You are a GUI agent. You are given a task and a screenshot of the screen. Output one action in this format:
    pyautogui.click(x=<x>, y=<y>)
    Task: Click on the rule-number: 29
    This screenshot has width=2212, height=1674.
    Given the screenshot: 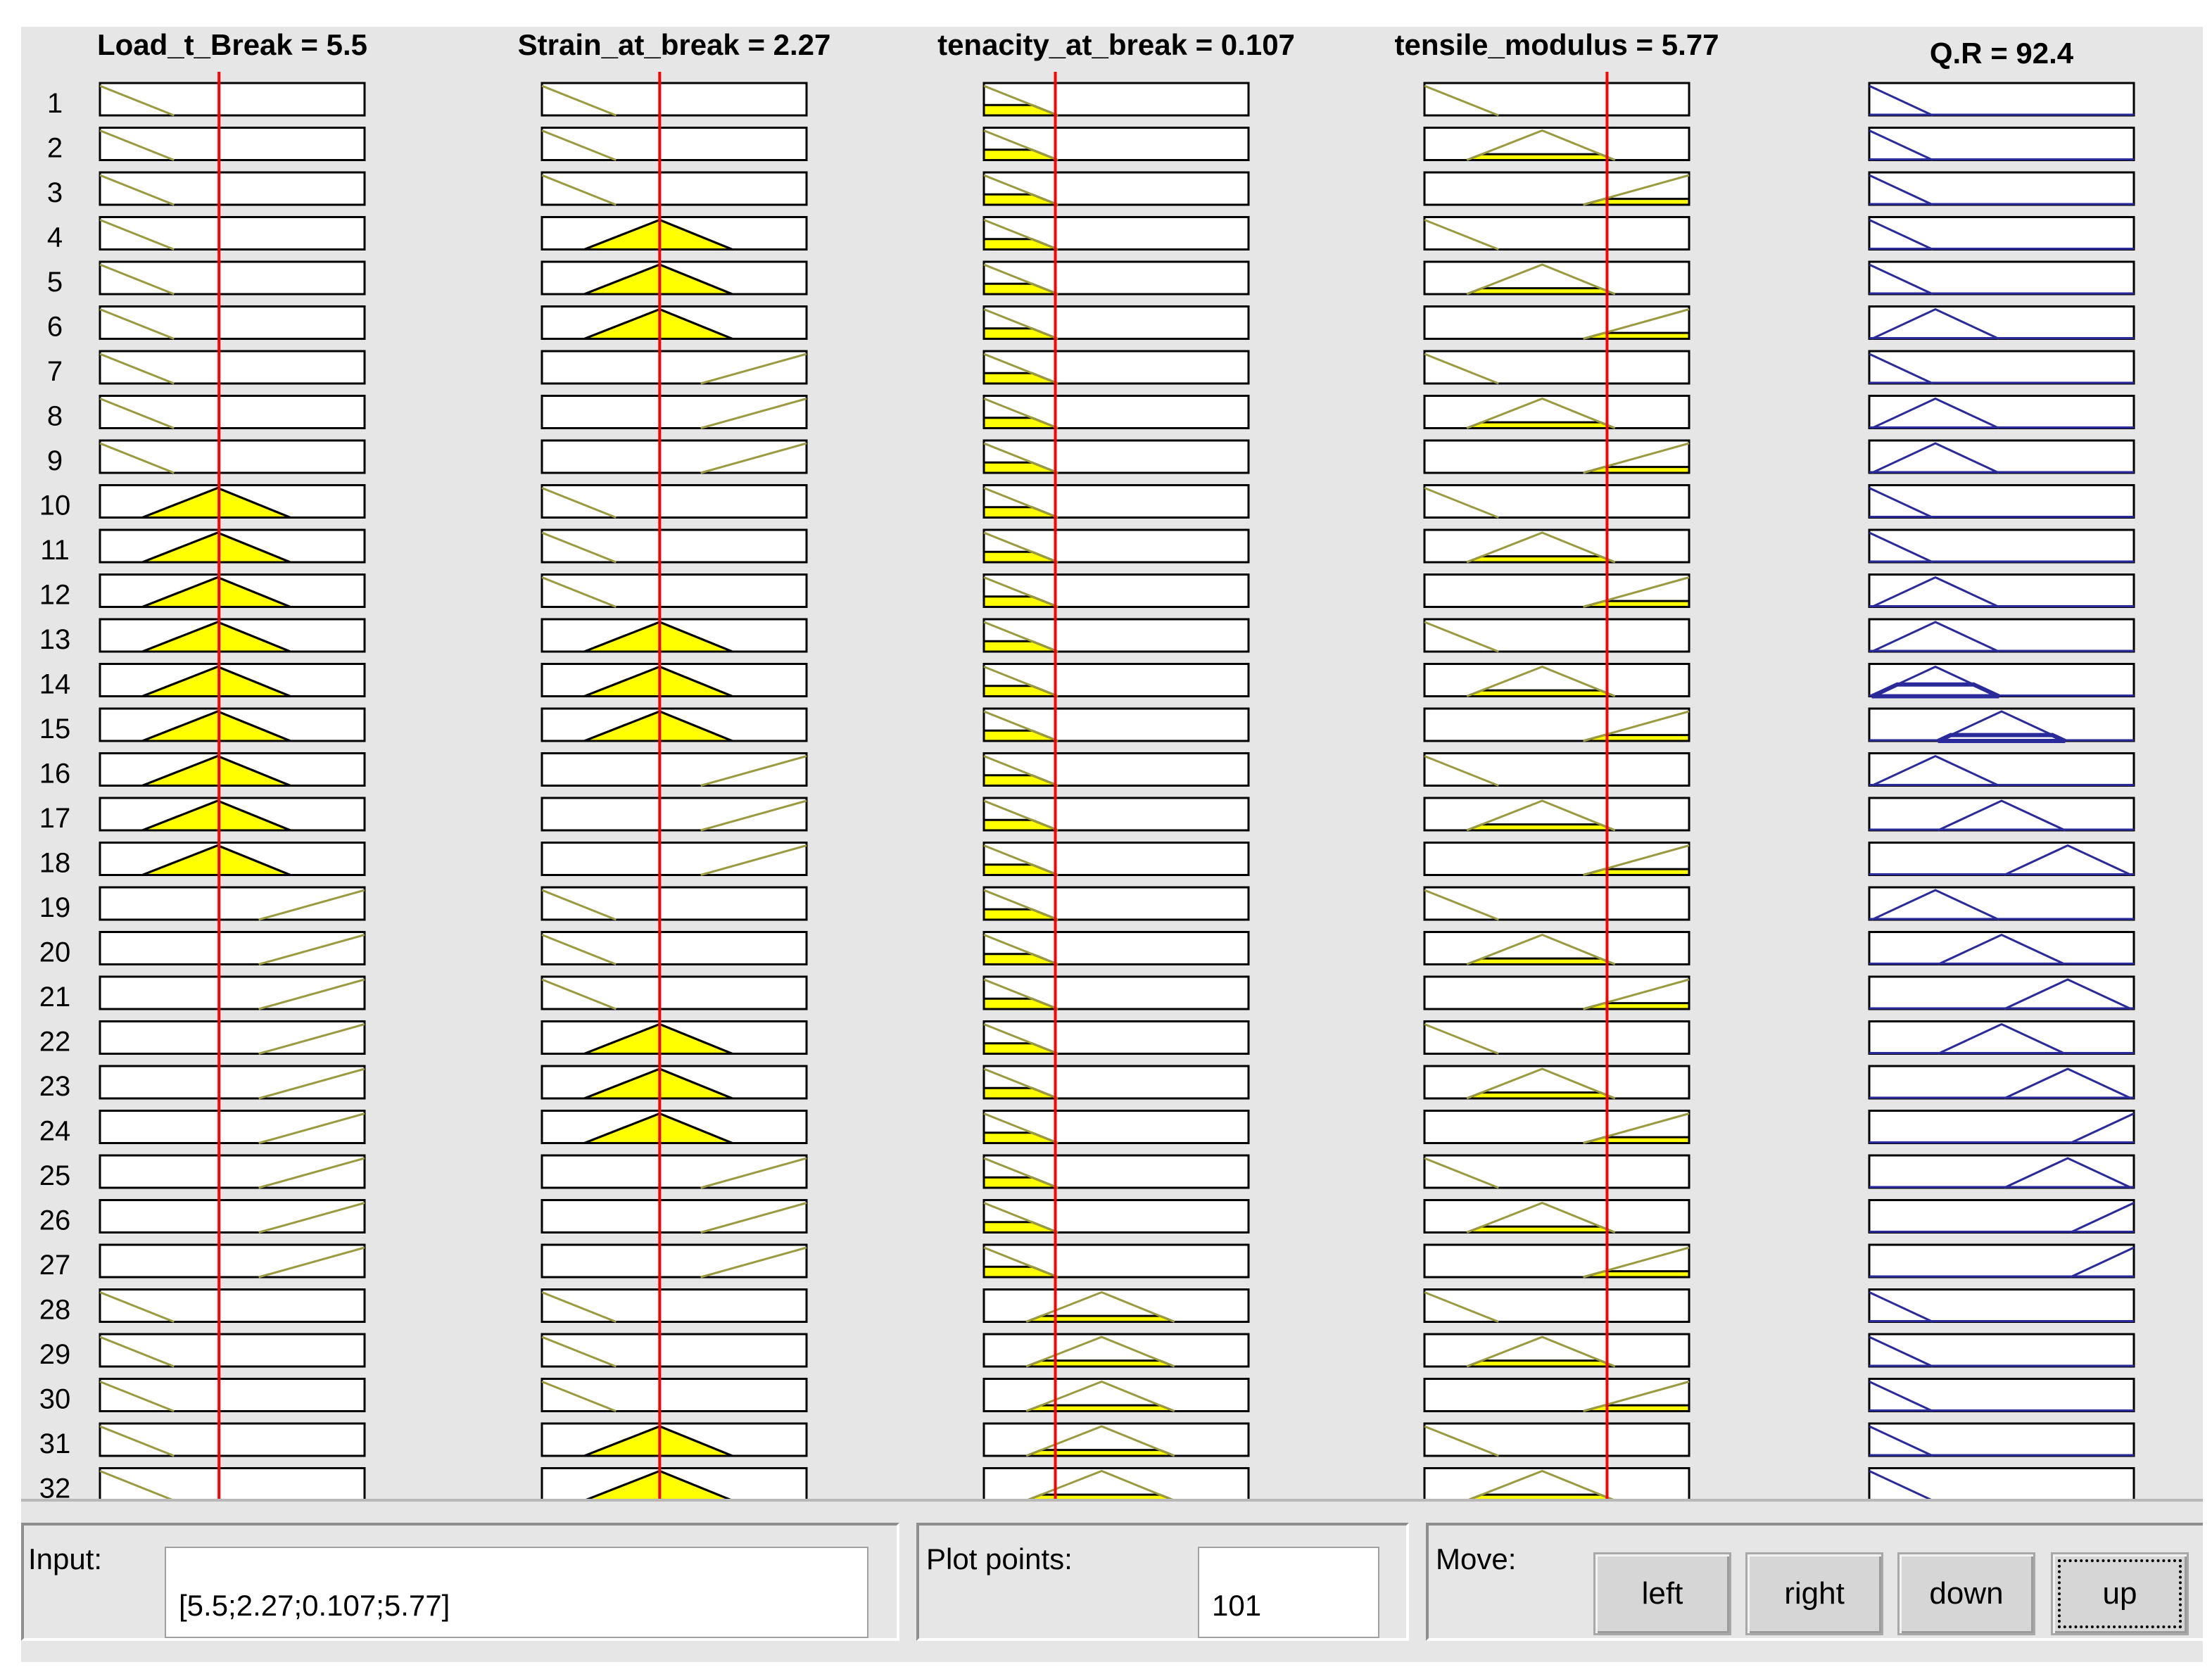 What is the action you would take?
    pyautogui.click(x=55, y=1354)
    